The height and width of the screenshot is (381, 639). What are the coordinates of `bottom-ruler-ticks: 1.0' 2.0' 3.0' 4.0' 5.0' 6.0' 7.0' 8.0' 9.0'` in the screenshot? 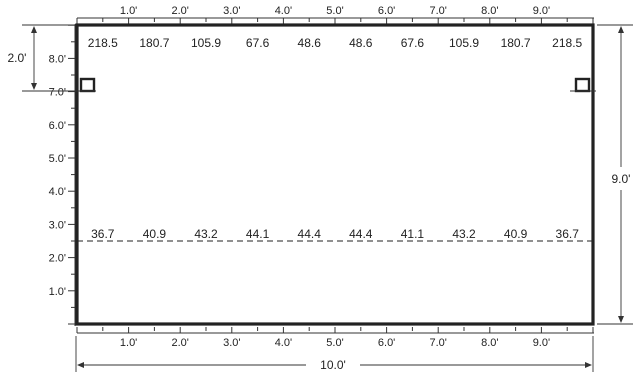 It's located at (335, 338).